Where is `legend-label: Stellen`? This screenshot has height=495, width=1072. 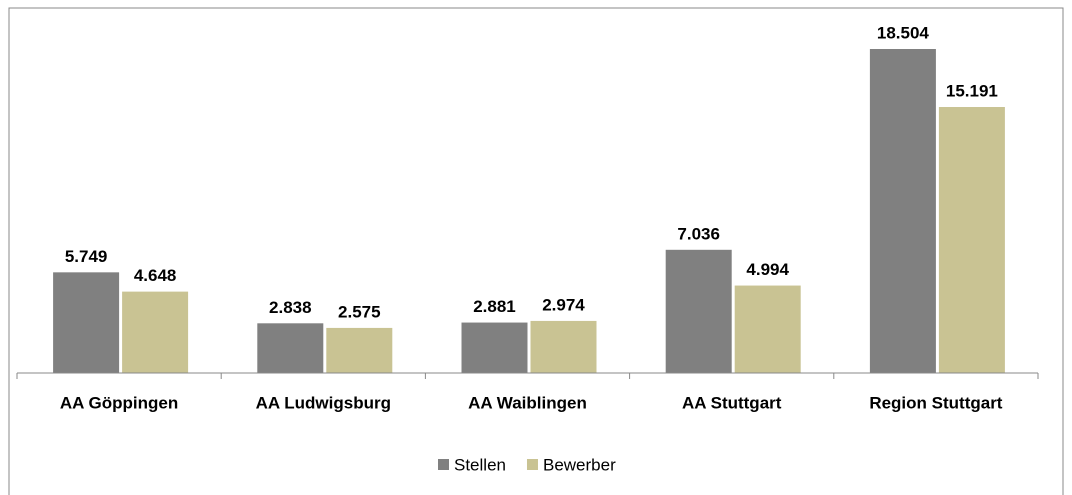 legend-label: Stellen is located at coordinates (480, 464).